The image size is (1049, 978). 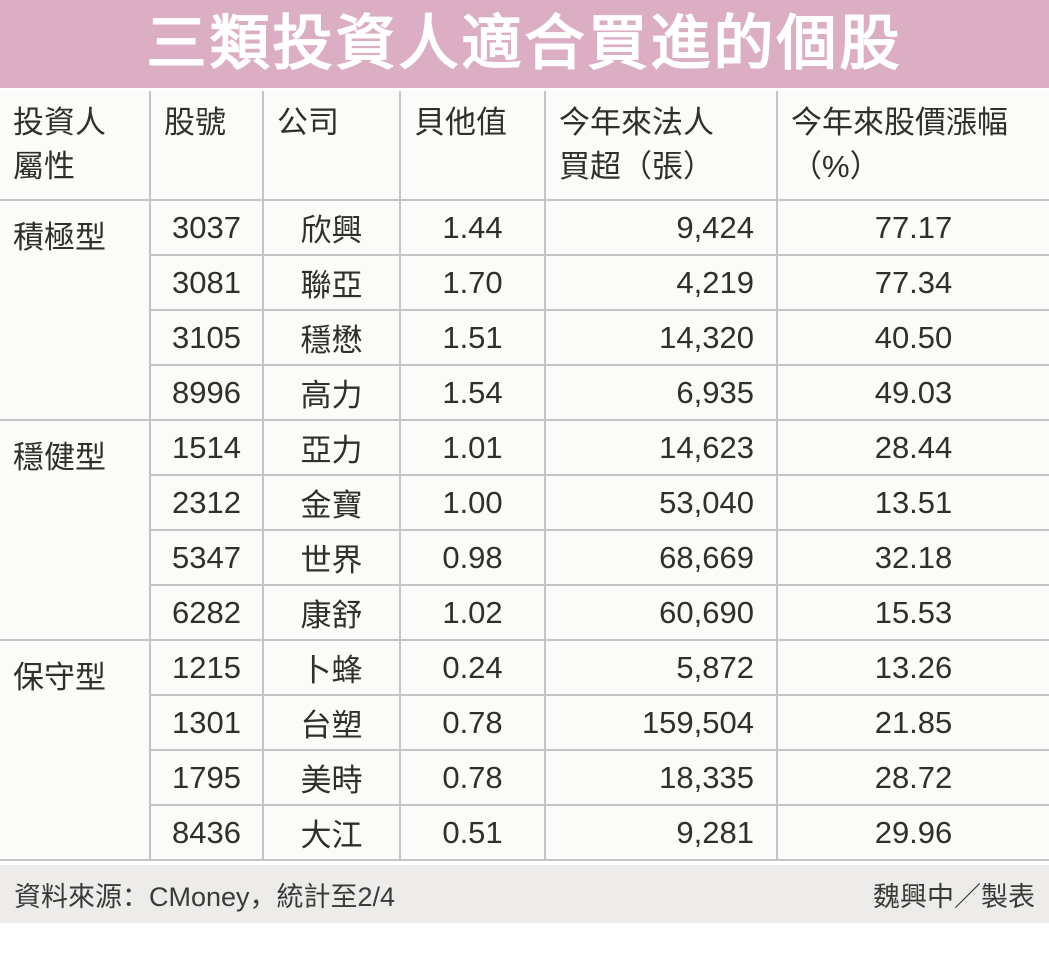 I want to click on beta-cell: 1.51, so click(x=472, y=338).